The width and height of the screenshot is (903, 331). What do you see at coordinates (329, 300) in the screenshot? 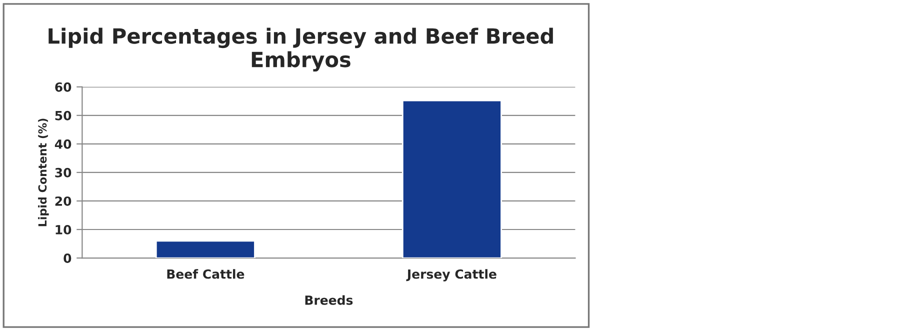
I see `x-axis-title: Breeds` at bounding box center [329, 300].